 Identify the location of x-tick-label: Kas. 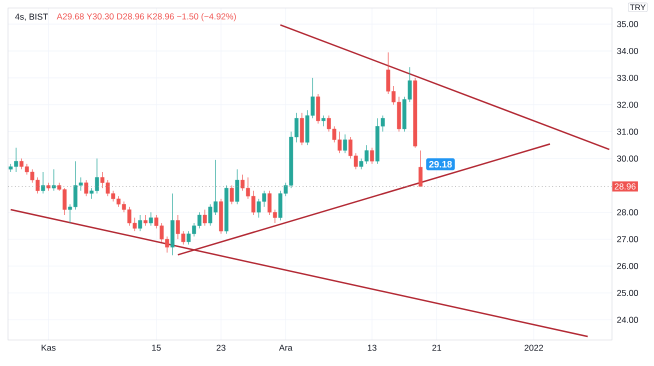
(49, 347).